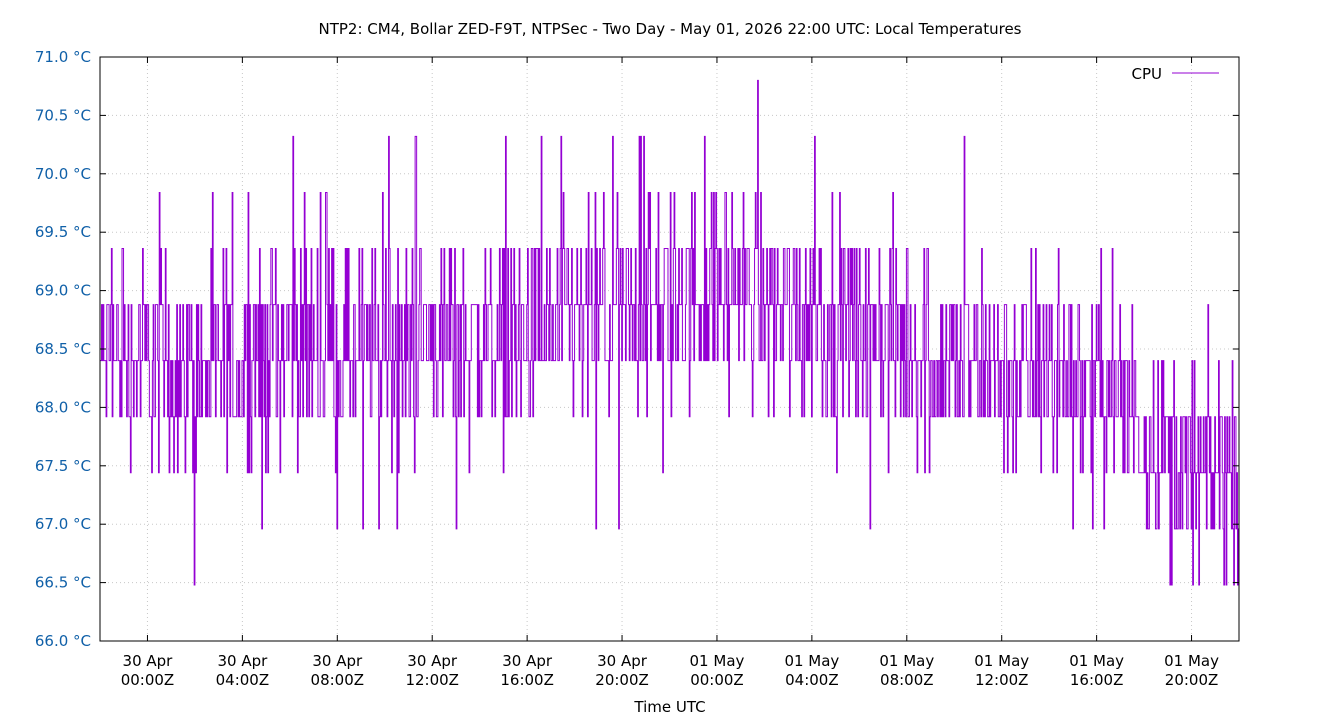 The width and height of the screenshot is (1340, 720). I want to click on x-tick-label: 01 May 08:00Z, so click(906, 670).